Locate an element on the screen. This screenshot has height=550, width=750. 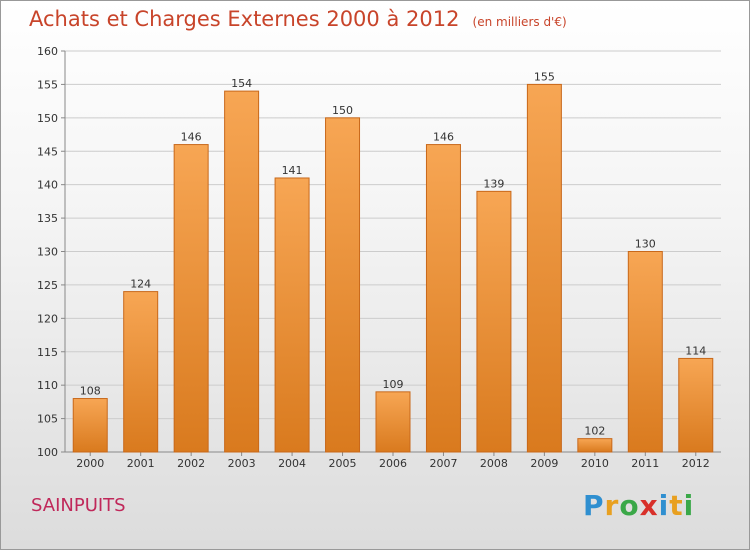
data-label: 150 is located at coordinates (342, 110).